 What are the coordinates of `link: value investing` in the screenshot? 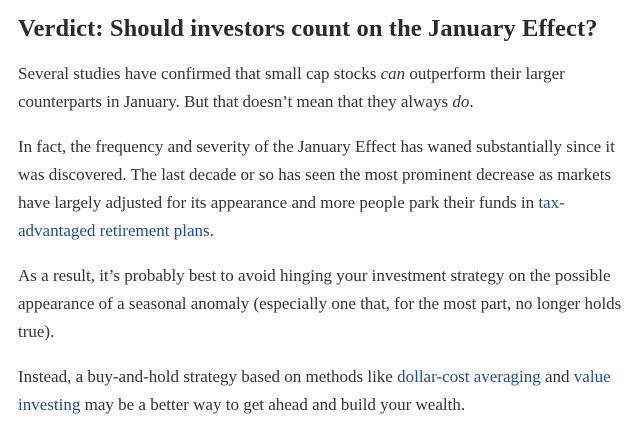 It's located at (314, 390).